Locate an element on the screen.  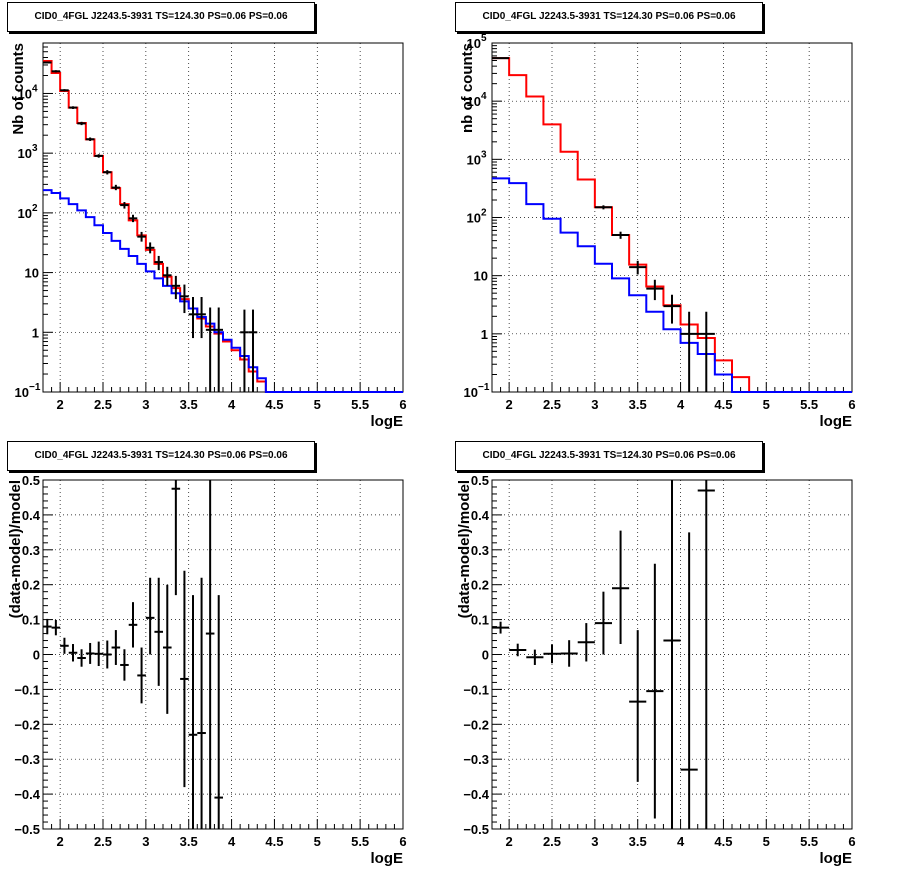
y-tick-label: −0.2 is located at coordinates (27, 724).